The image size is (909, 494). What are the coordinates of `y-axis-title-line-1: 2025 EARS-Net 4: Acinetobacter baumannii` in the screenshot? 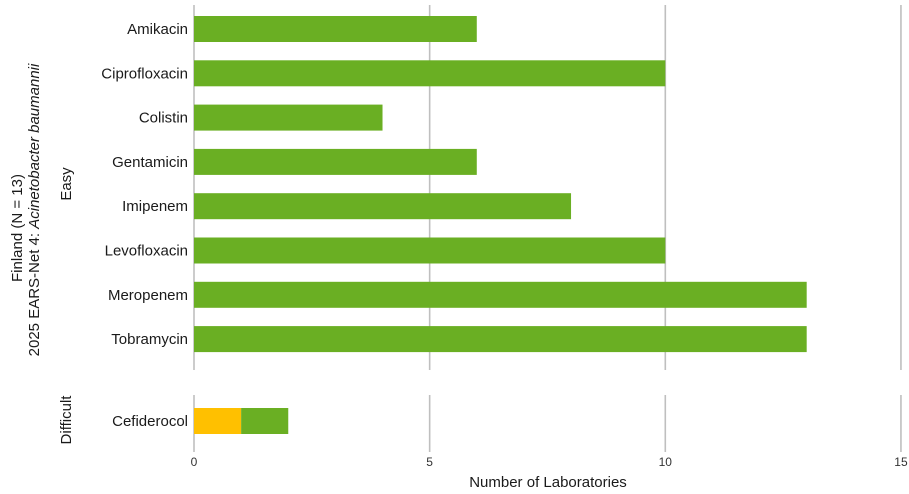 It's located at (34, 209).